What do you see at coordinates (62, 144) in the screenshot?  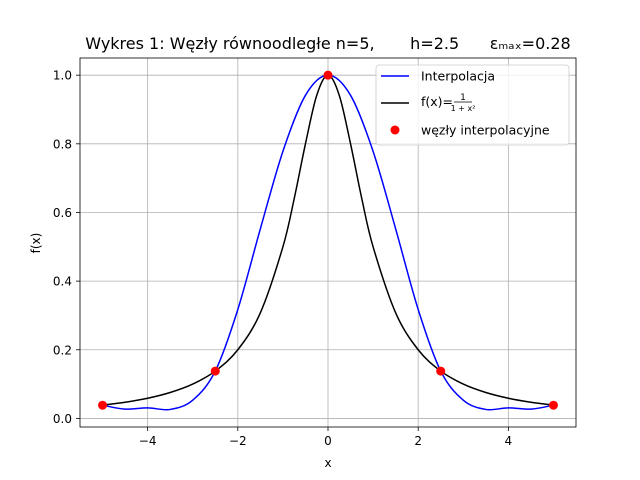 I see `y-tick-label: 0.8` at bounding box center [62, 144].